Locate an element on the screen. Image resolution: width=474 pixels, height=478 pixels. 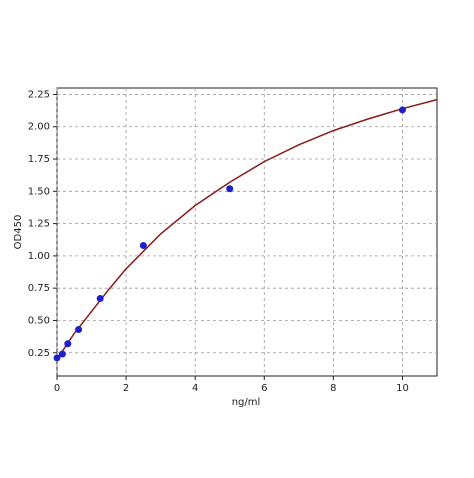
y-tick-label: 0.25 is located at coordinates (39, 353).